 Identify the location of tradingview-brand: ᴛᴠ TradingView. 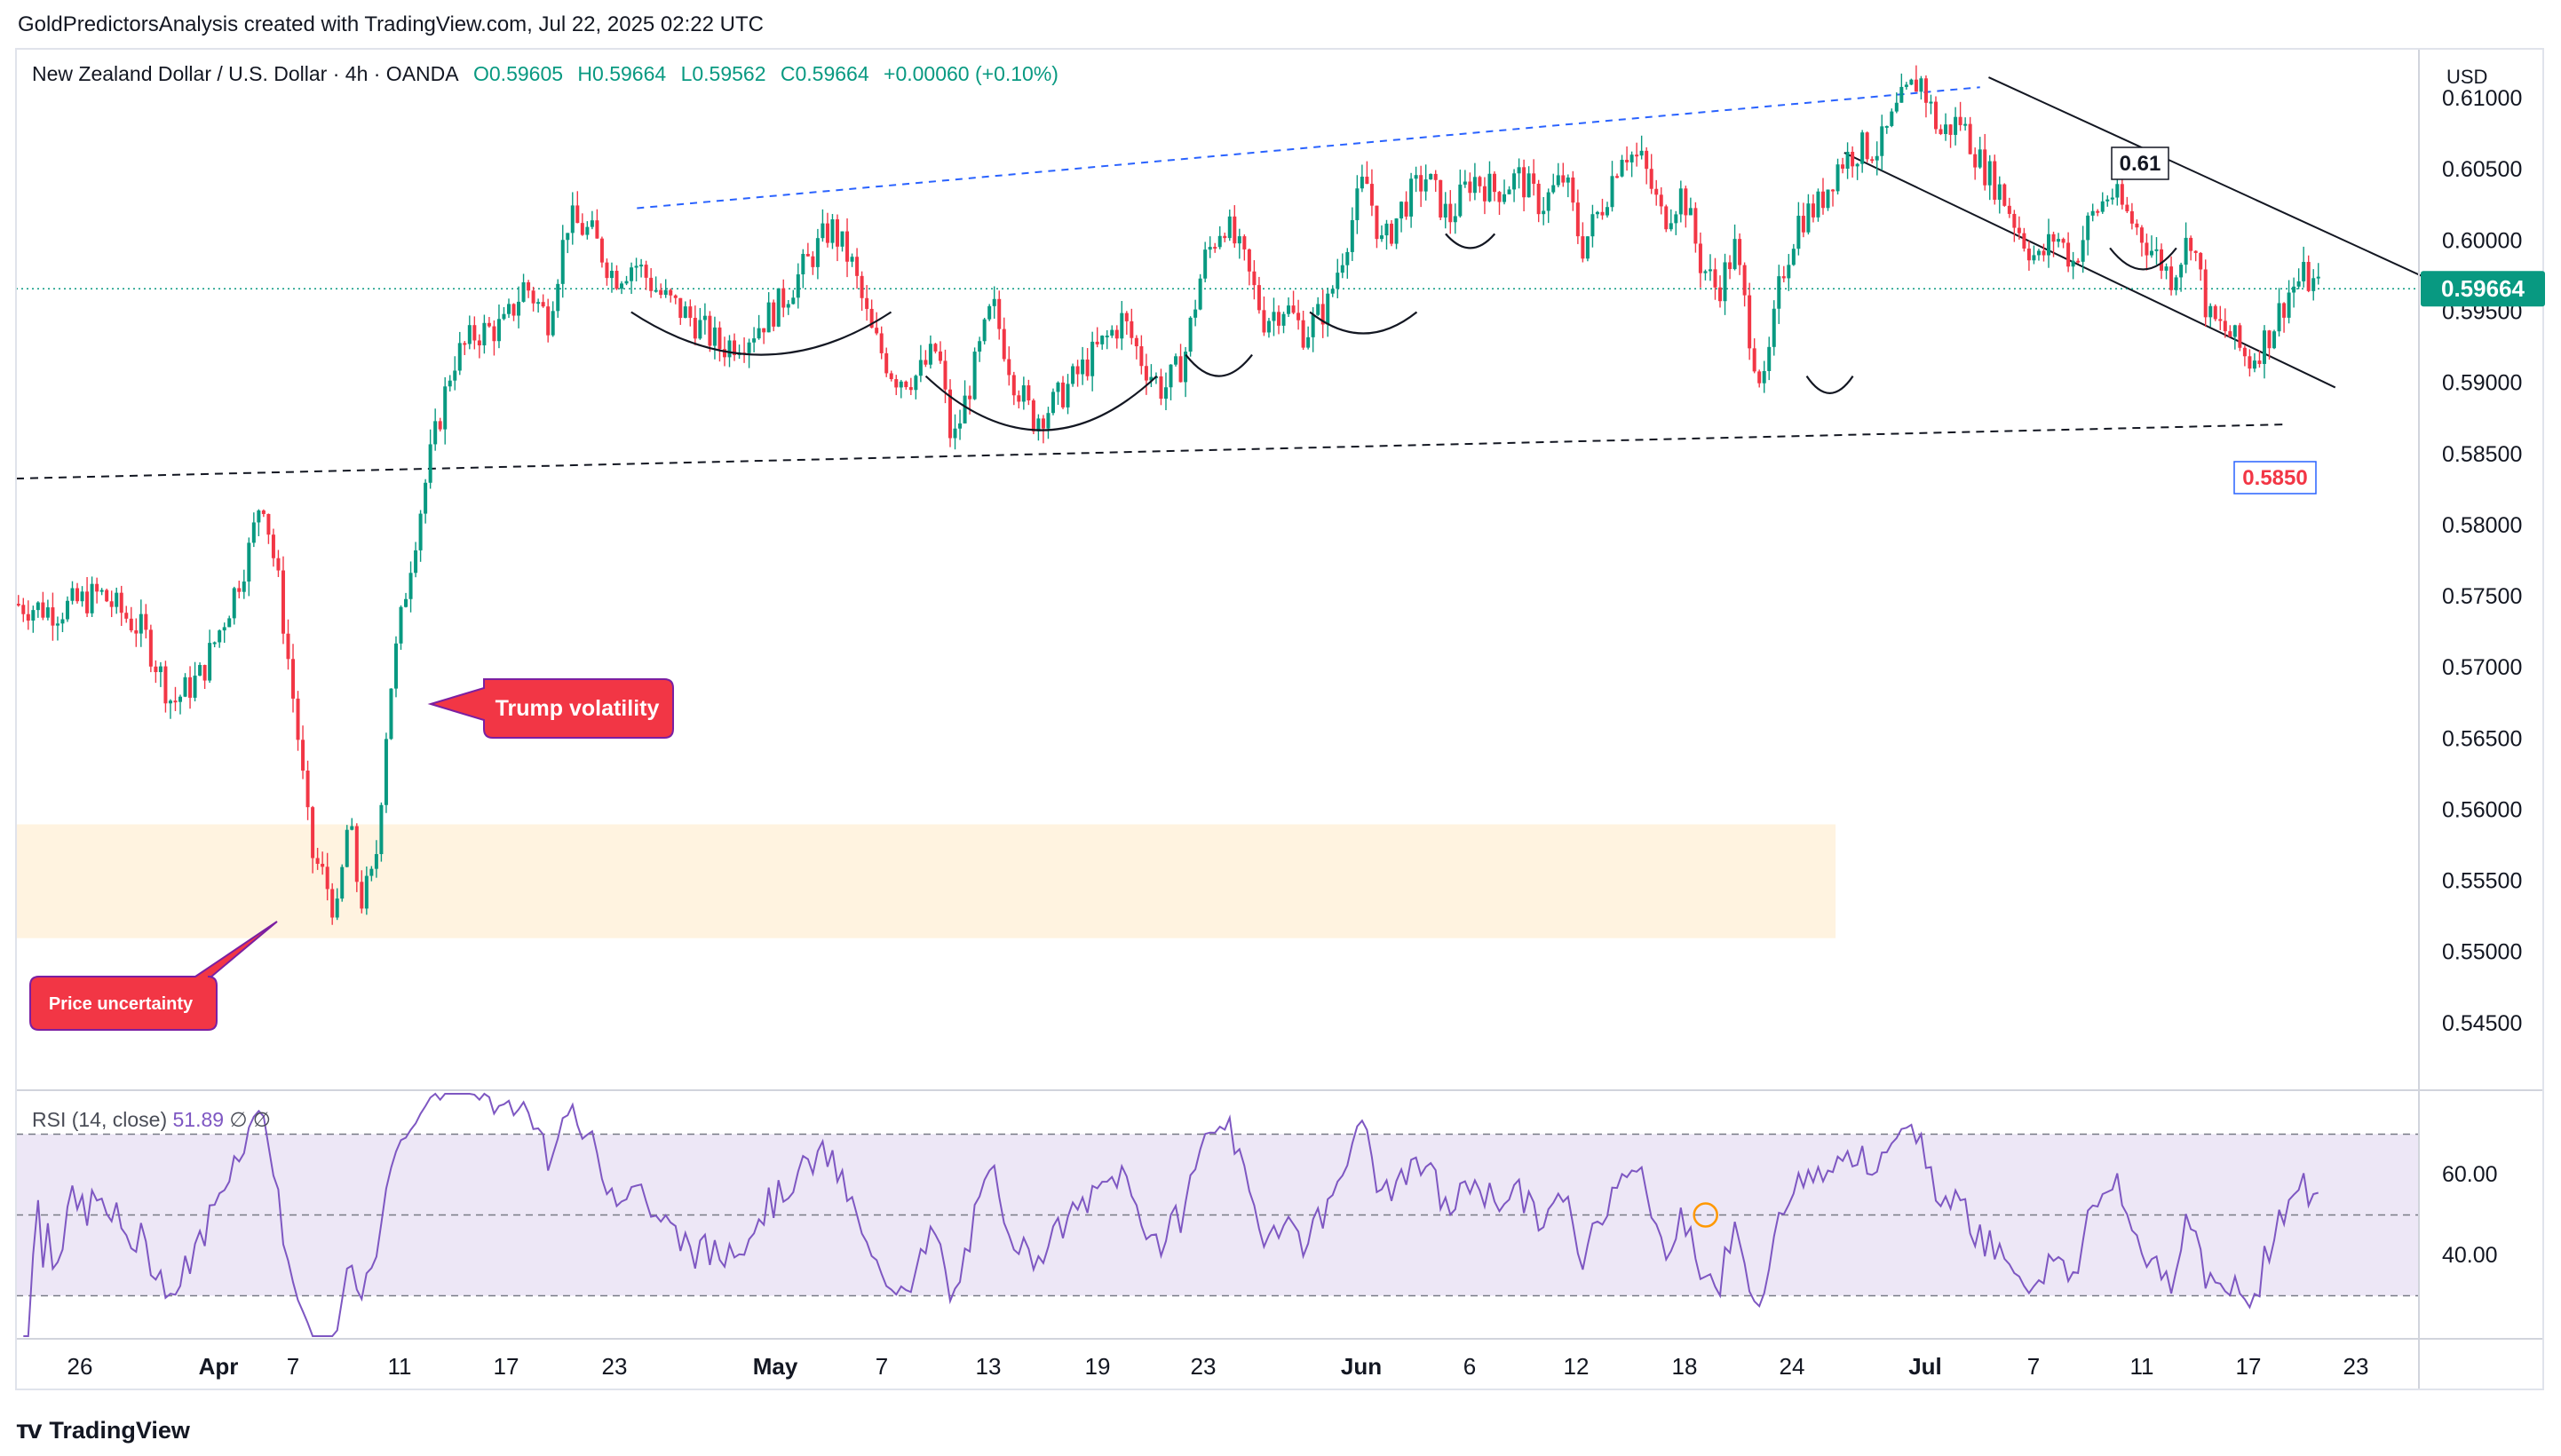
(103, 1430).